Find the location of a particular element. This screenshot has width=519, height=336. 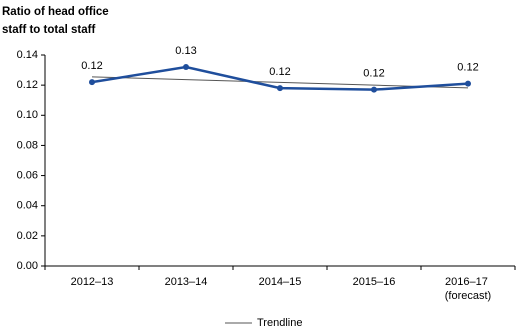

legend-label: Trendline is located at coordinates (279, 323).